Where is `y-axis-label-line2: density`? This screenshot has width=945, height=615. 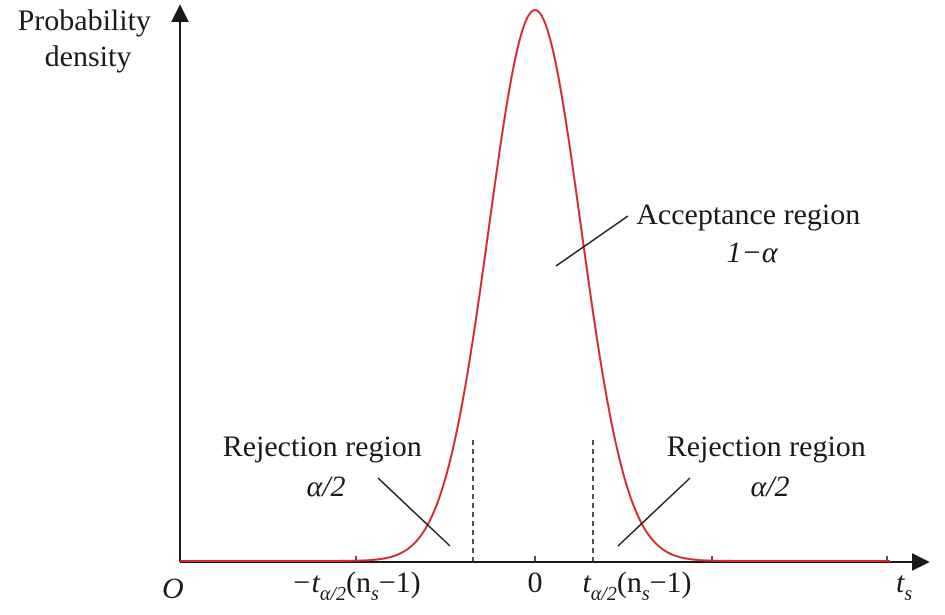 y-axis-label-line2: density is located at coordinates (88, 56).